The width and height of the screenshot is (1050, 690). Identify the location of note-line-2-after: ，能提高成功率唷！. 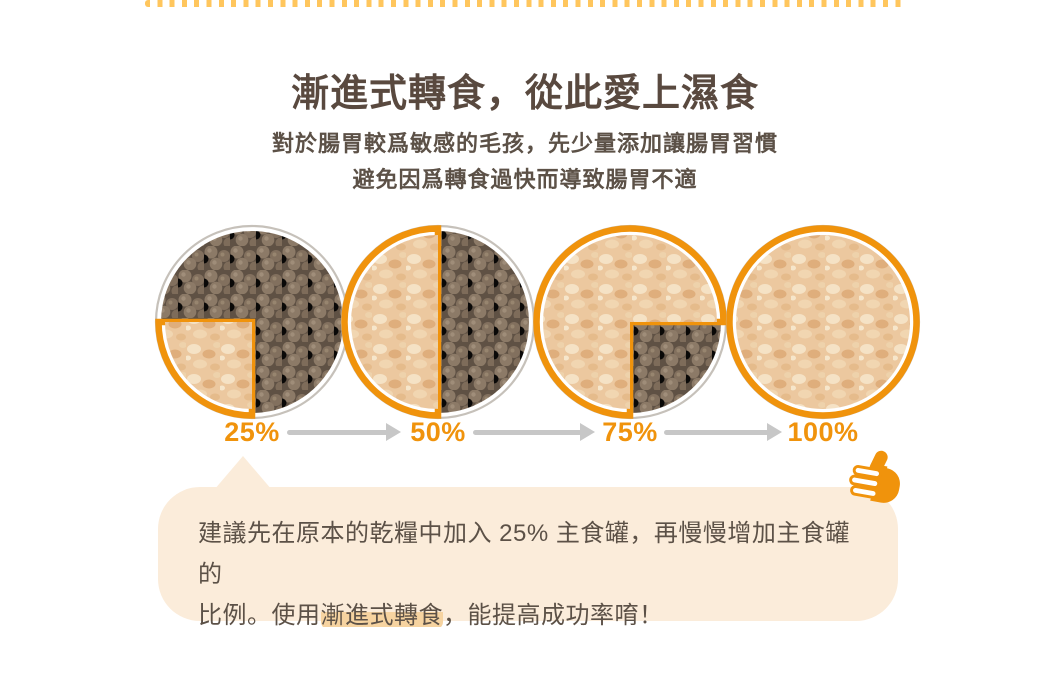
(553, 615).